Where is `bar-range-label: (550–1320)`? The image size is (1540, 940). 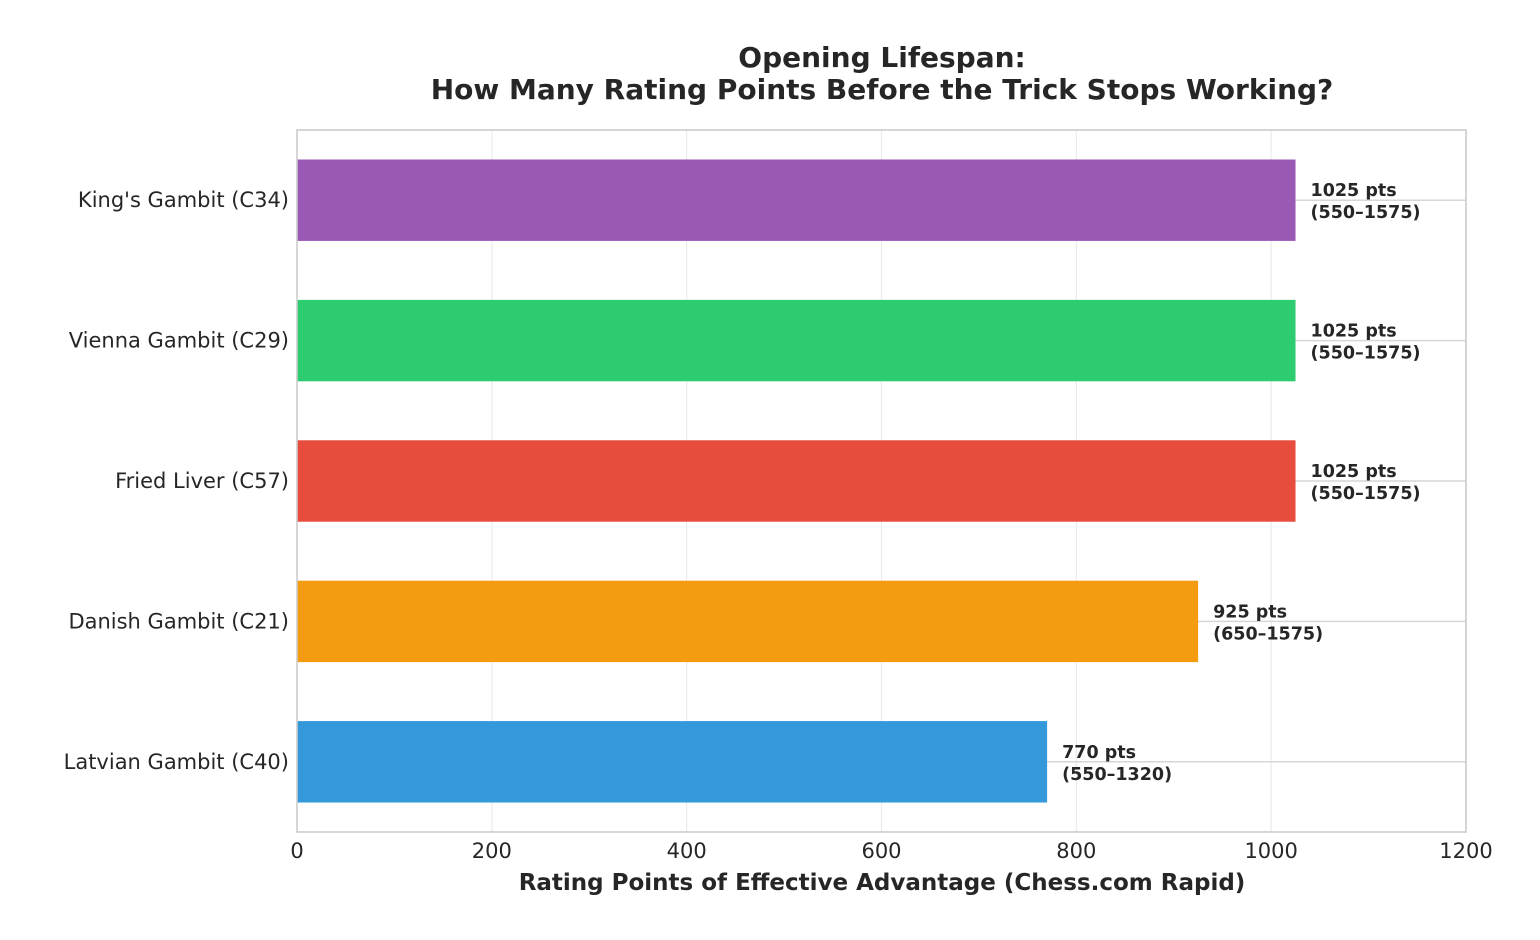
bar-range-label: (550–1320) is located at coordinates (1117, 775).